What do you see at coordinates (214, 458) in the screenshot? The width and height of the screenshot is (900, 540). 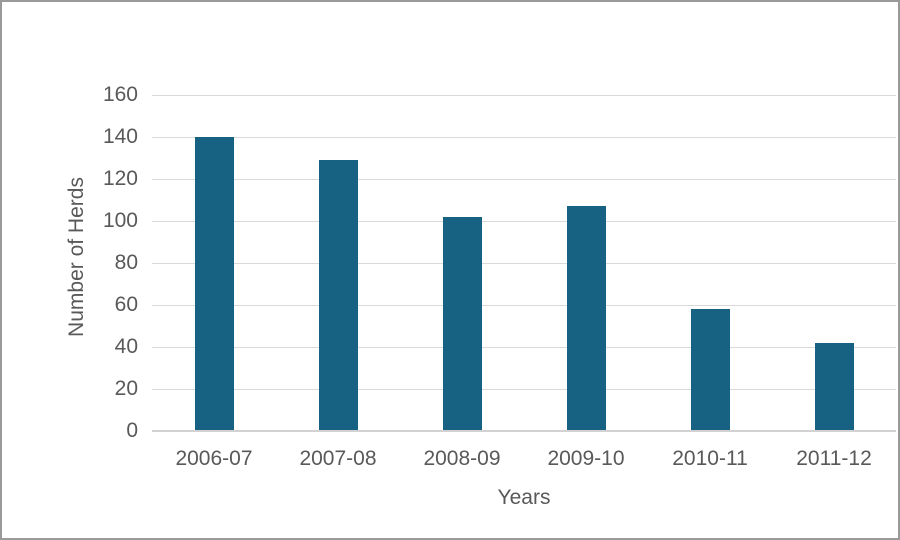 I see `x-tick-label: 2006-07` at bounding box center [214, 458].